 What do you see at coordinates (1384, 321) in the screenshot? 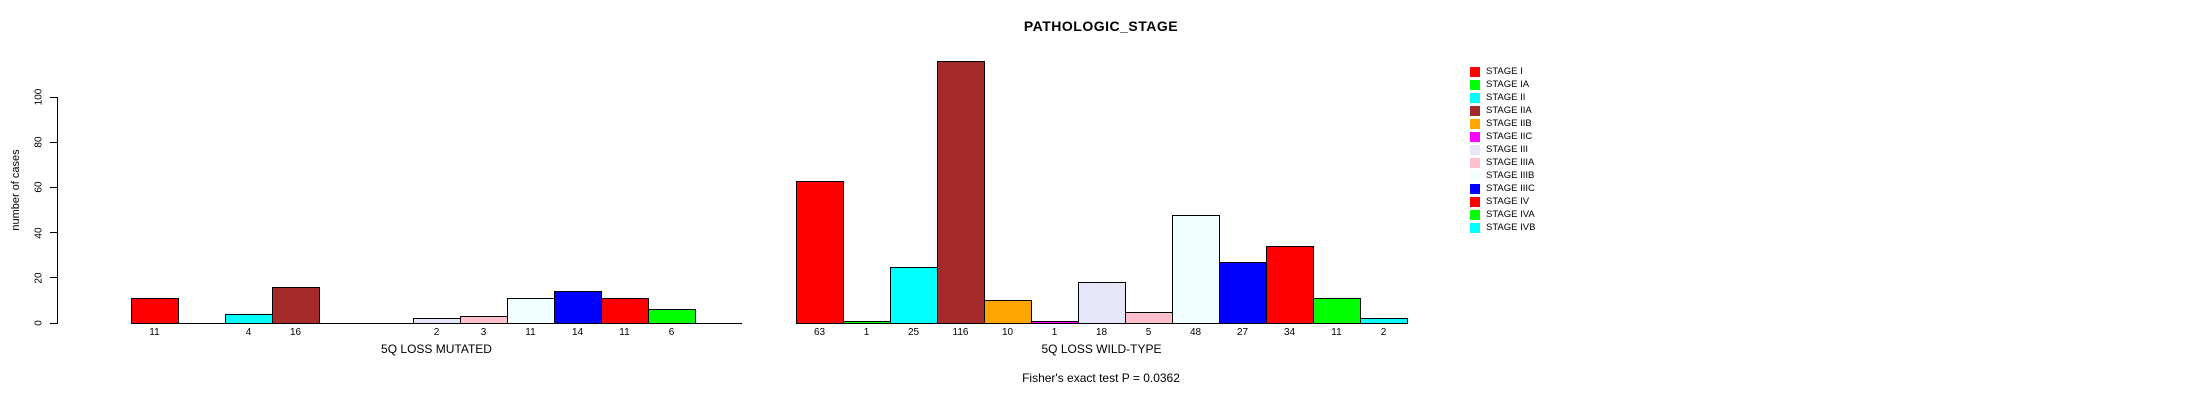
I see `bar-stage-ivb` at bounding box center [1384, 321].